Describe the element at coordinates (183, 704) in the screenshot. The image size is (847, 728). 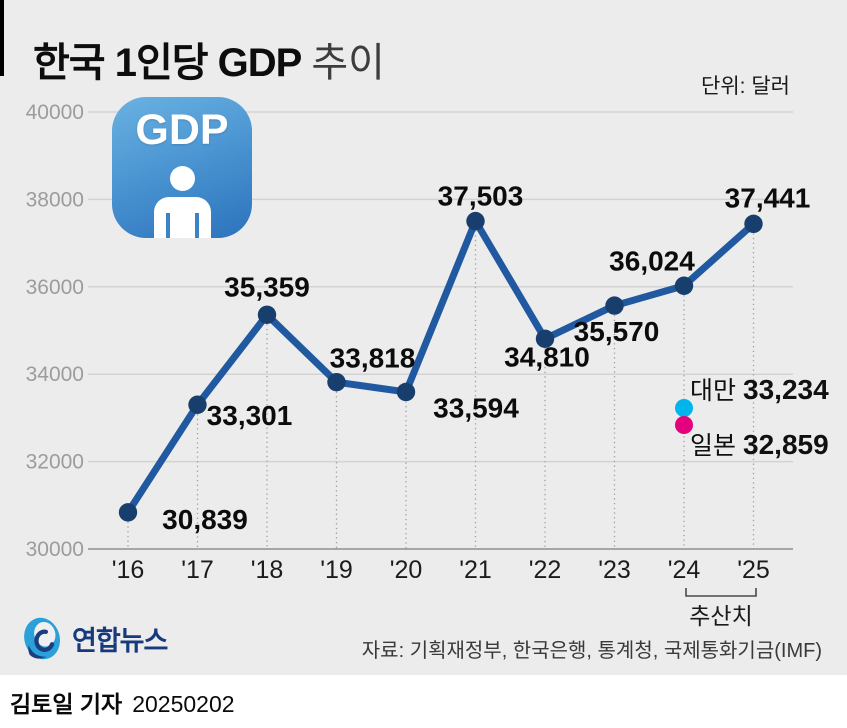
I see `byline-date: 20250202` at that location.